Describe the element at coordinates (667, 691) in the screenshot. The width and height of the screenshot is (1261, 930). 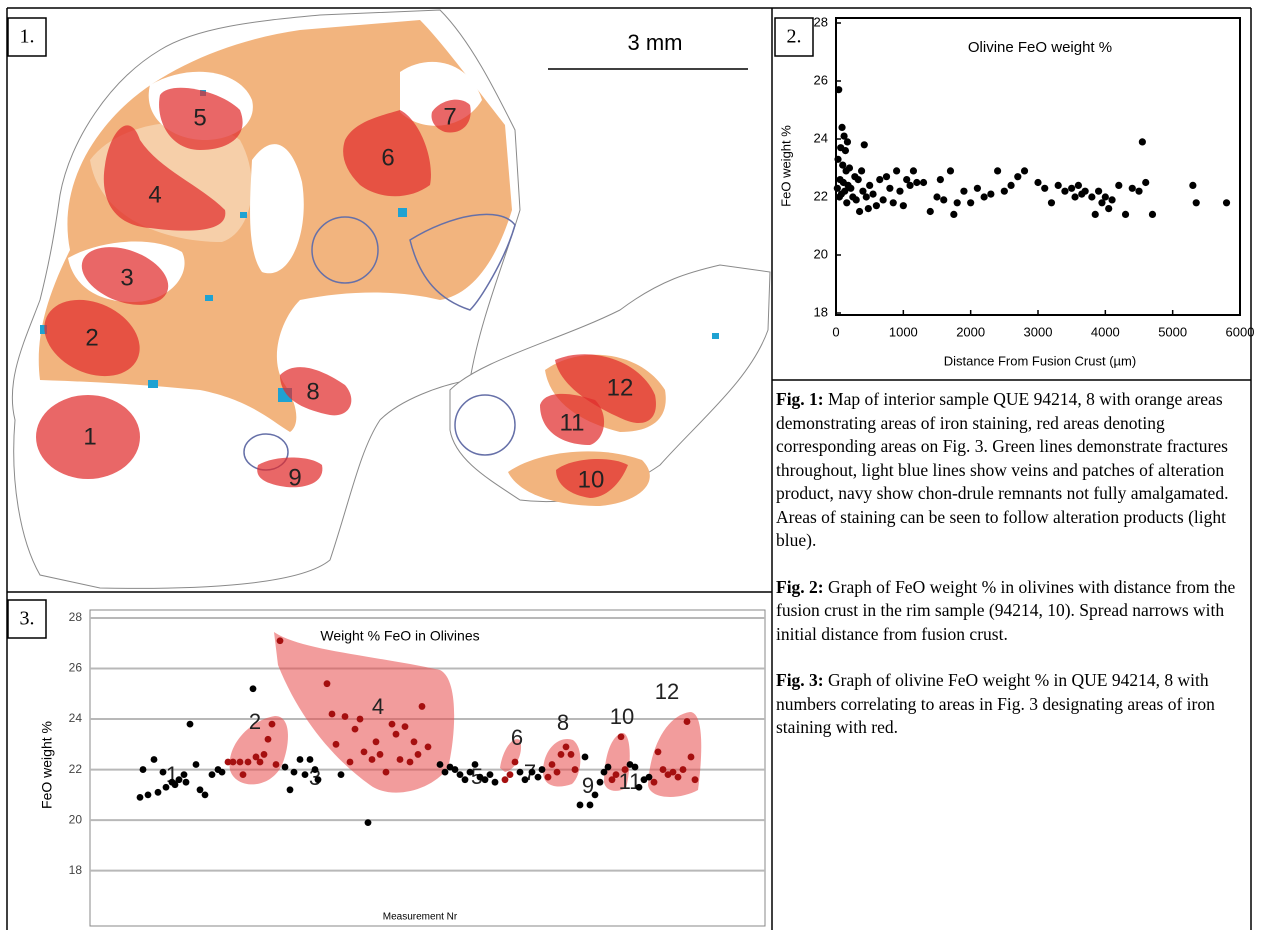
I see `annotation: 12` at that location.